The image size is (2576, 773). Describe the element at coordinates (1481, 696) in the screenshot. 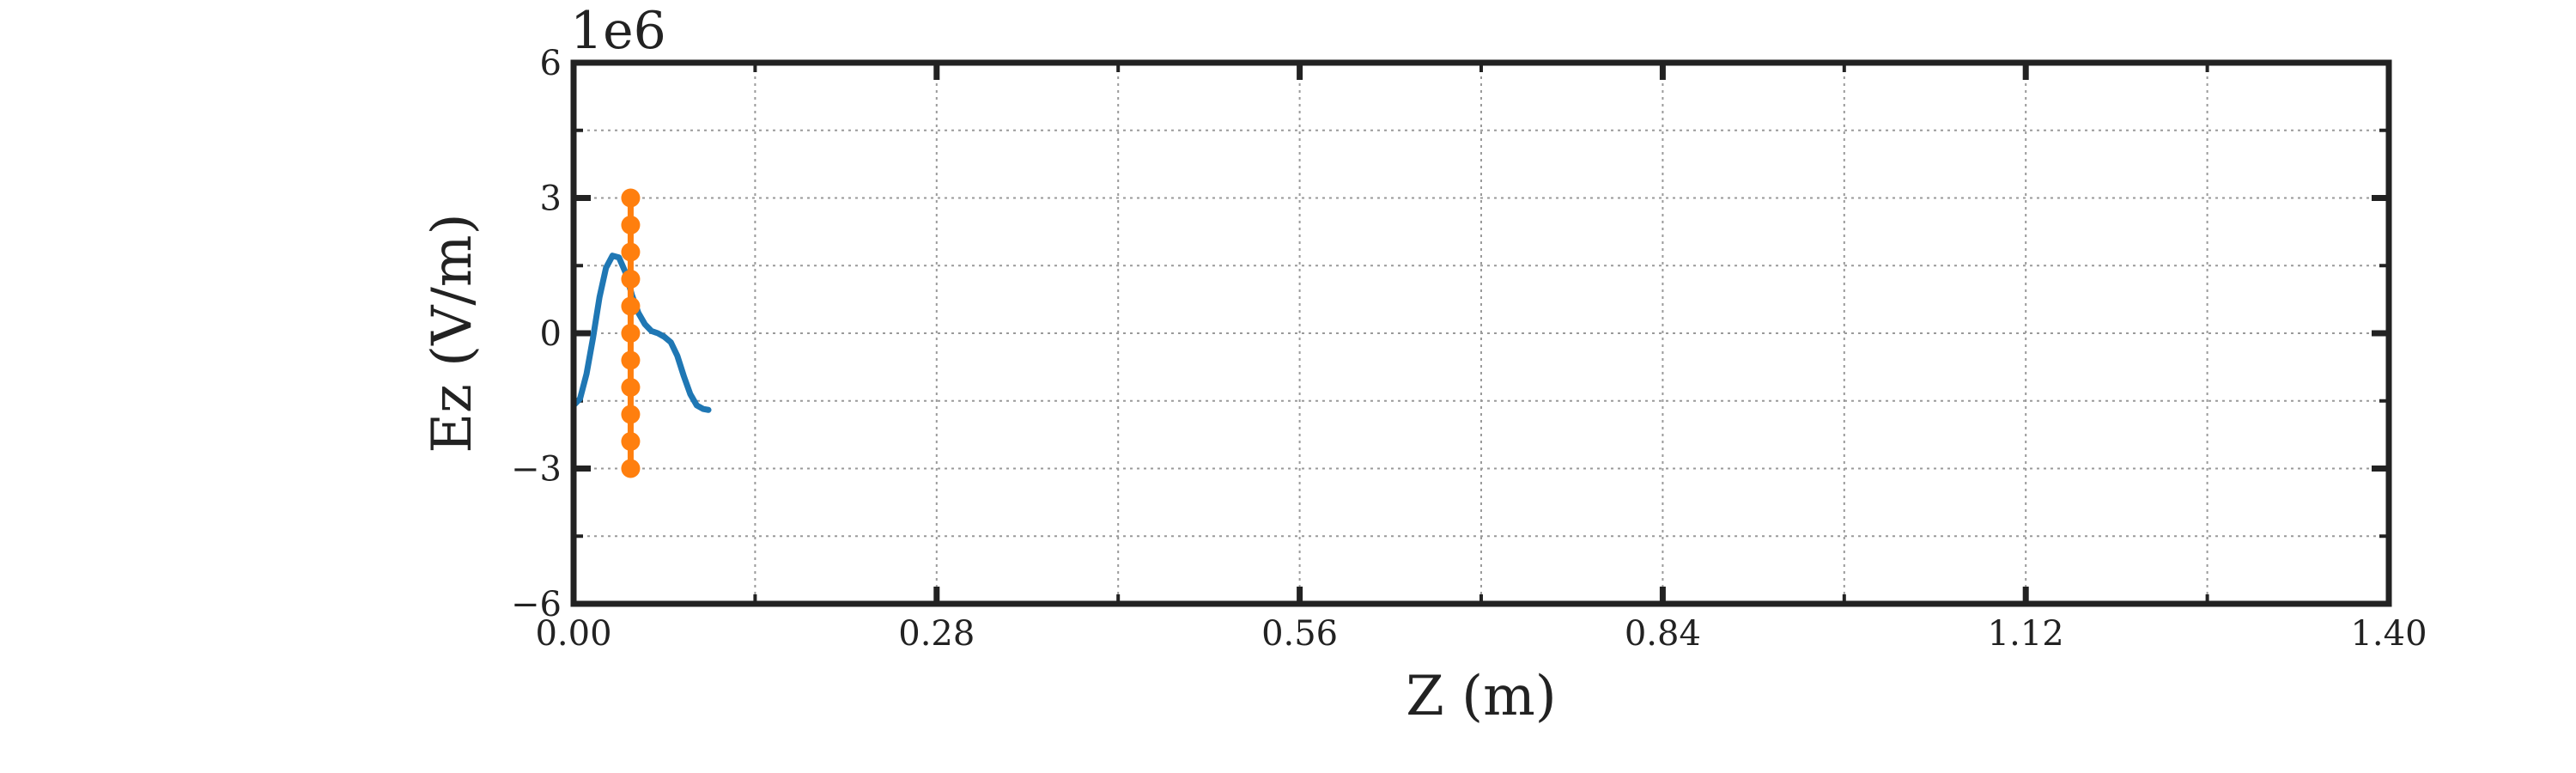

I see `x-axis-title: Z (m)` at that location.